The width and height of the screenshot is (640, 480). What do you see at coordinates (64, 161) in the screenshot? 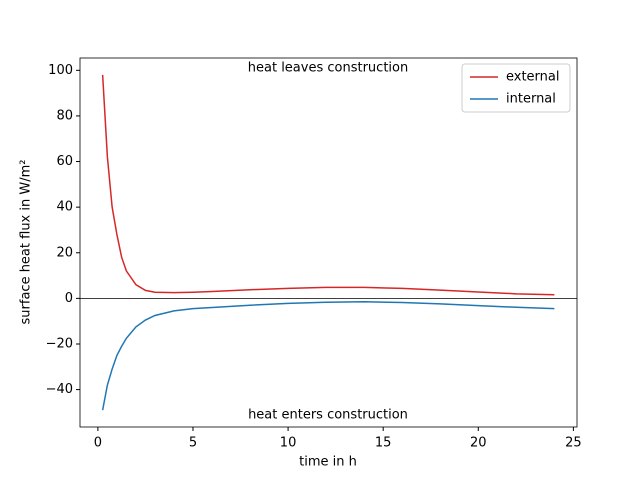
I see `y-tick-label: 60` at bounding box center [64, 161].